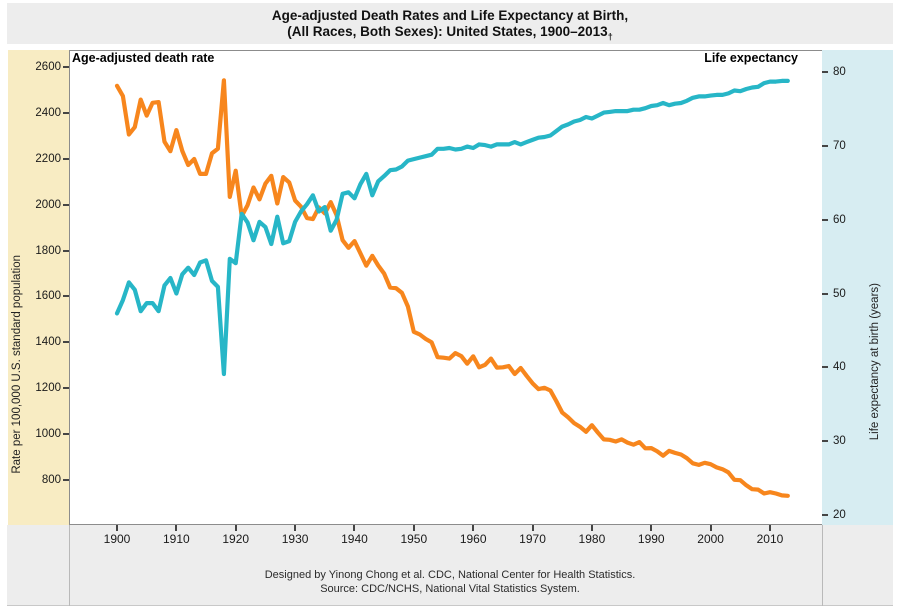 This screenshot has height=611, width=899. I want to click on series-label-life-expectancy: Life expectancy, so click(751, 58).